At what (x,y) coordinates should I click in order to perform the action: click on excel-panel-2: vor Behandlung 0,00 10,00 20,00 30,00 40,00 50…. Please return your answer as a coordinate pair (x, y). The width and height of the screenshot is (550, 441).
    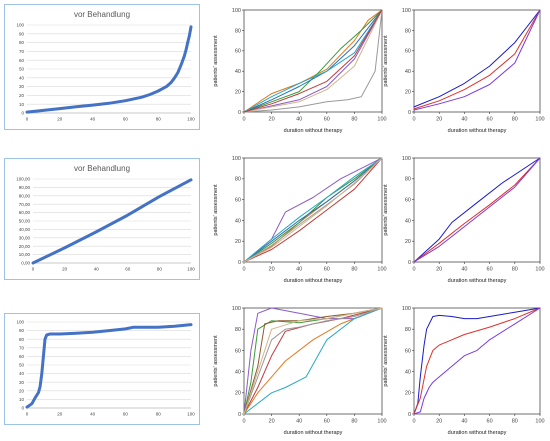
    Looking at the image, I should click on (102, 219).